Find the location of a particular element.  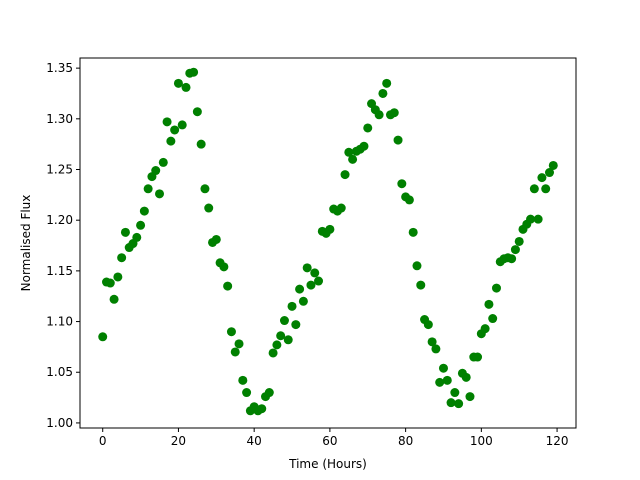

x-axis-label: Time (Hours) is located at coordinates (327, 464).